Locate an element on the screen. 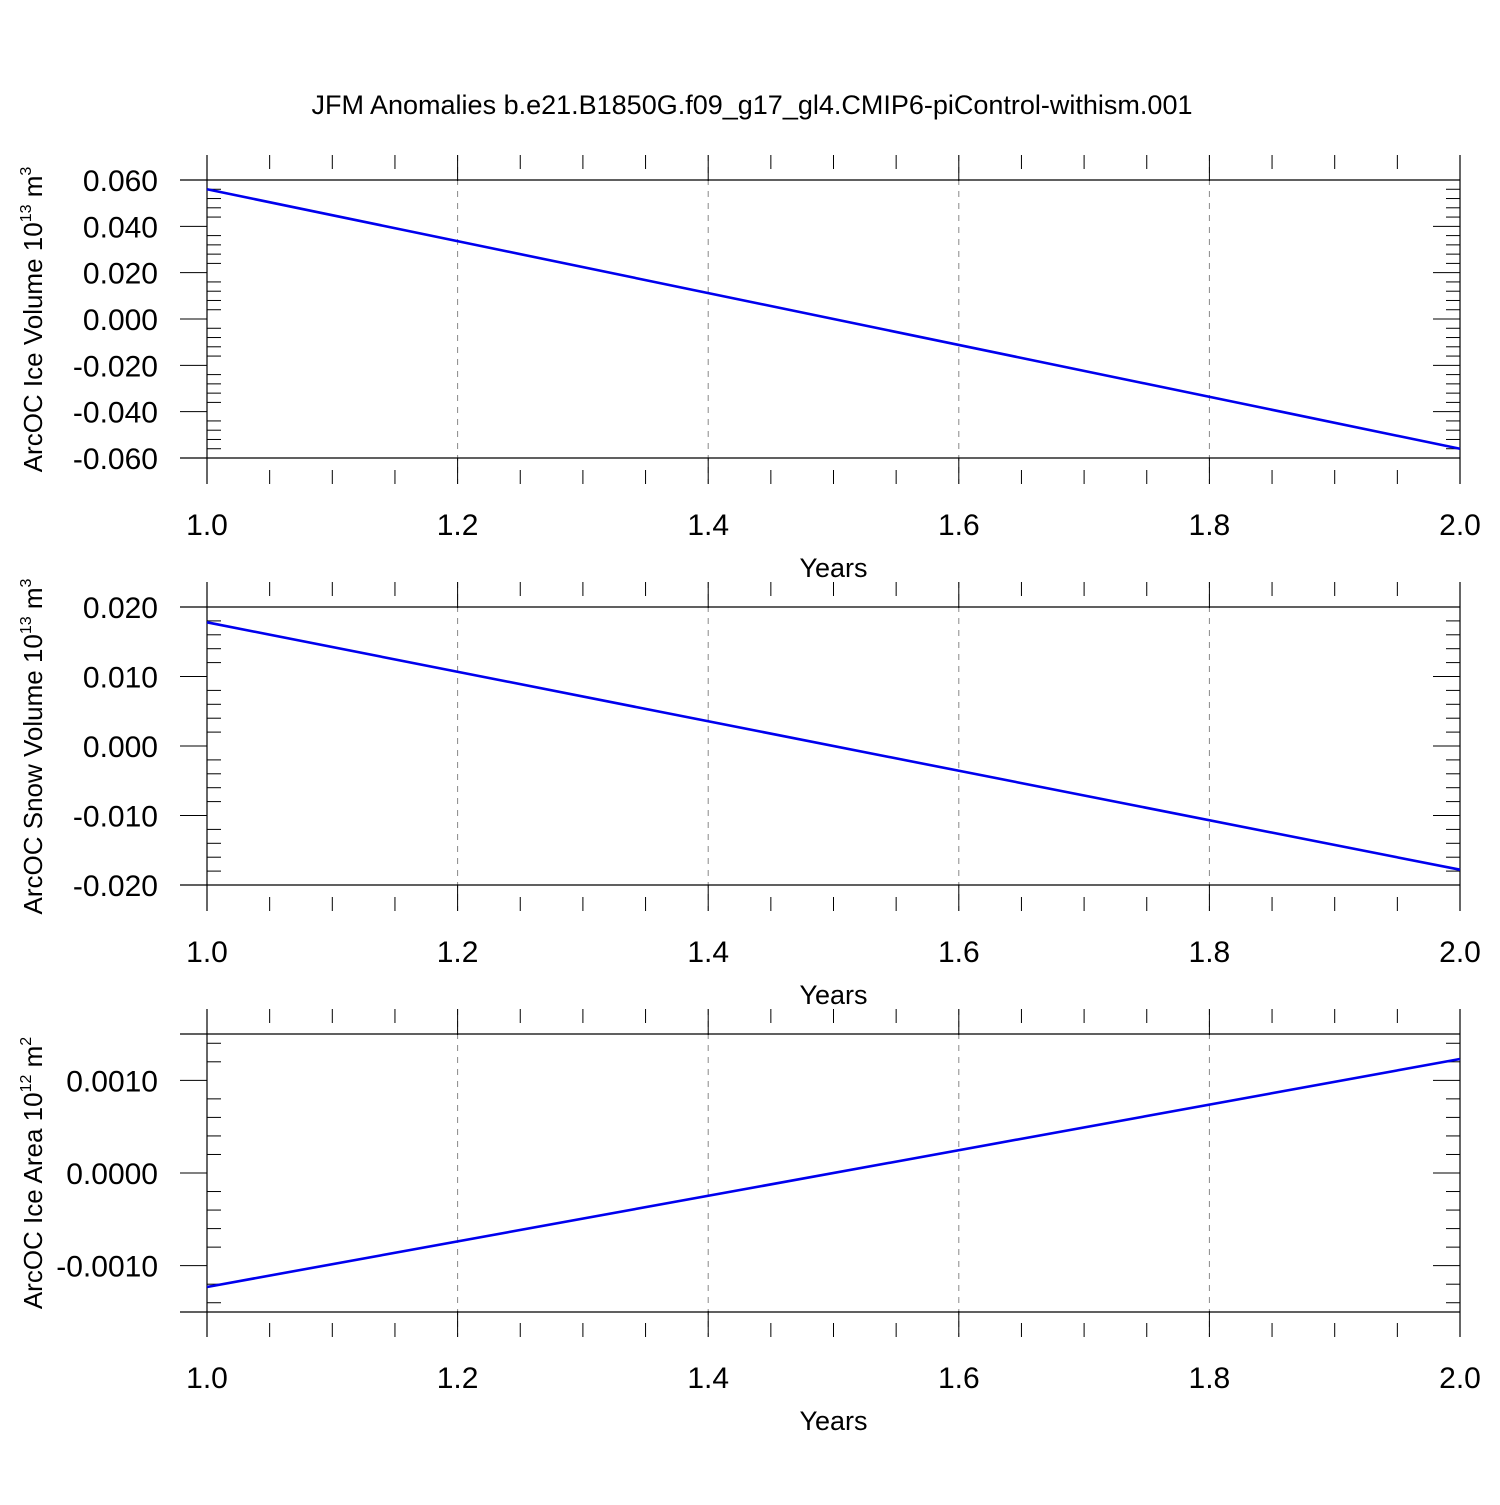  y-axis-label-text: ArcOC Ice Volume 10 is located at coordinates (33, 347).